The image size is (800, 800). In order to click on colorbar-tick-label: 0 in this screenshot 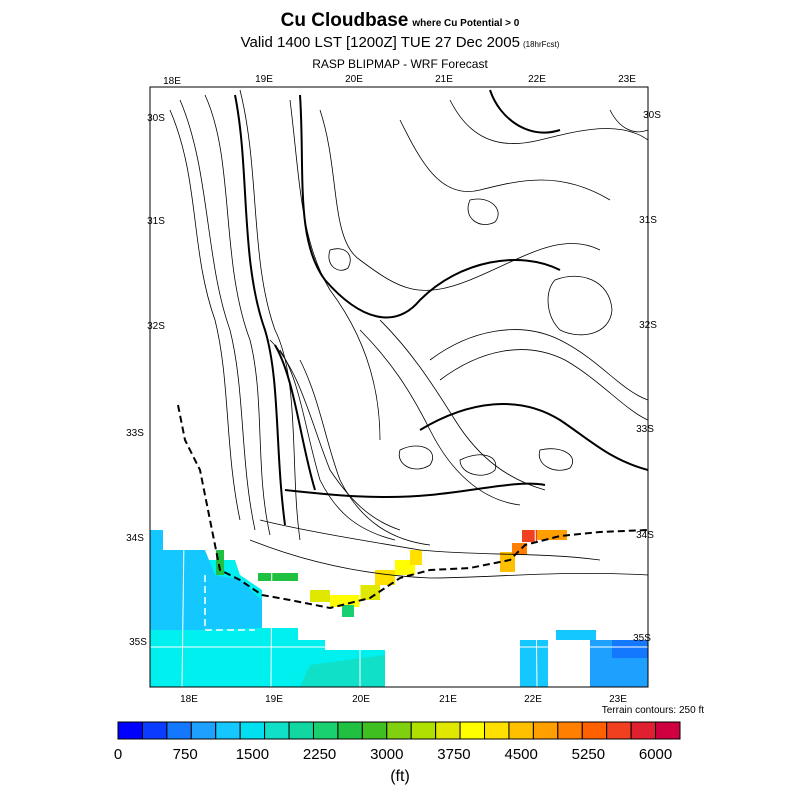, I will do `click(118, 754)`.